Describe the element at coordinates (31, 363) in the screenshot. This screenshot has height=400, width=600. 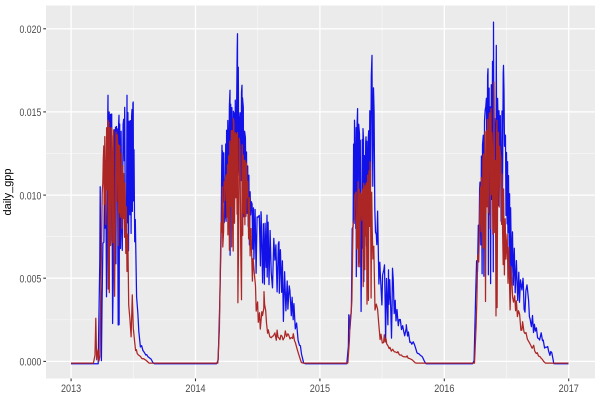
I see `svg-text: 0.000` at that location.